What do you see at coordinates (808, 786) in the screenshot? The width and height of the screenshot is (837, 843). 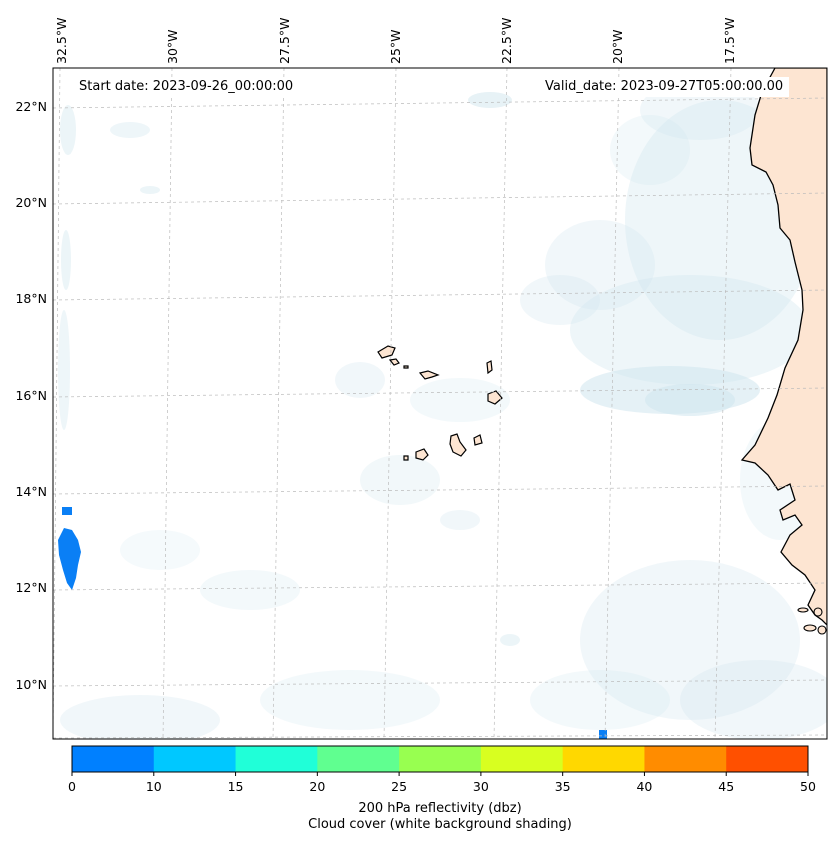 I see `colorbar-tick-label: 50` at bounding box center [808, 786].